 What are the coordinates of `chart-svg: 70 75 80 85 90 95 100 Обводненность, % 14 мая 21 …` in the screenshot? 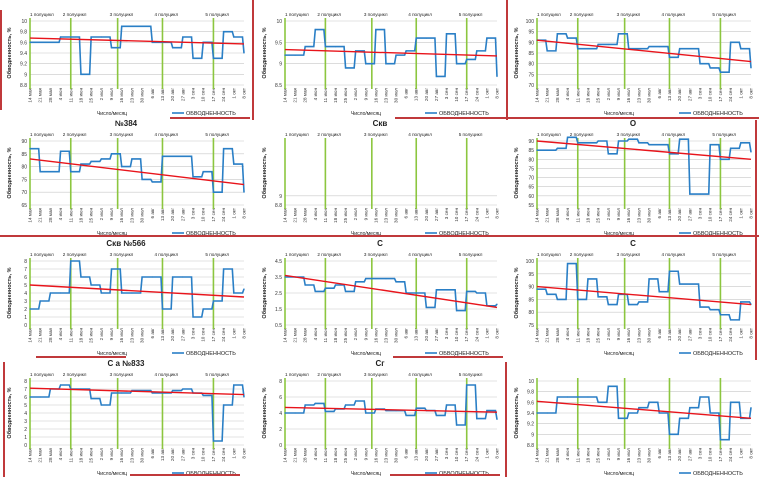 It's located at (633, 64).